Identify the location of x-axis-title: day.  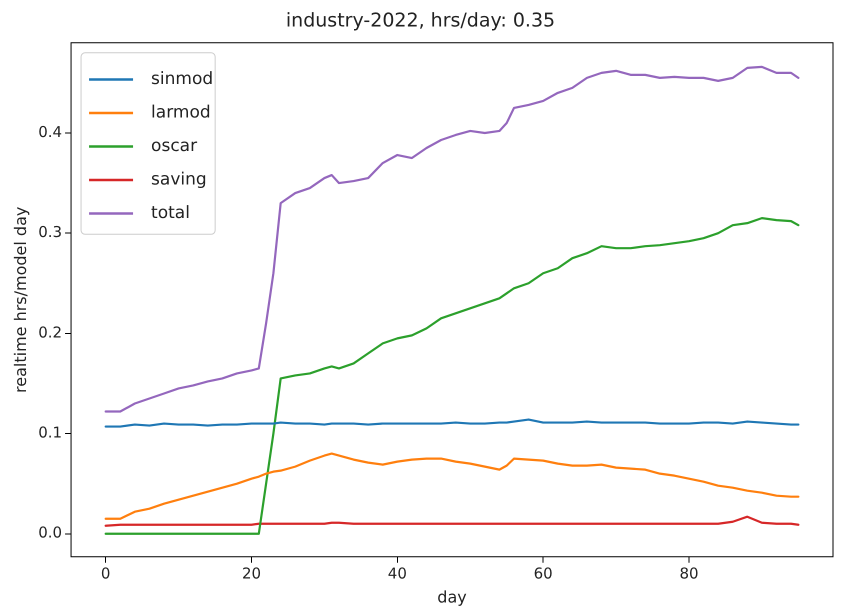
(452, 597).